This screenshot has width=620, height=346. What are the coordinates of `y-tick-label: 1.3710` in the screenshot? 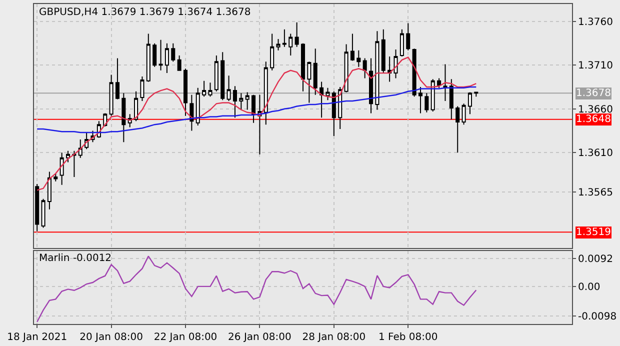 It's located at (595, 66).